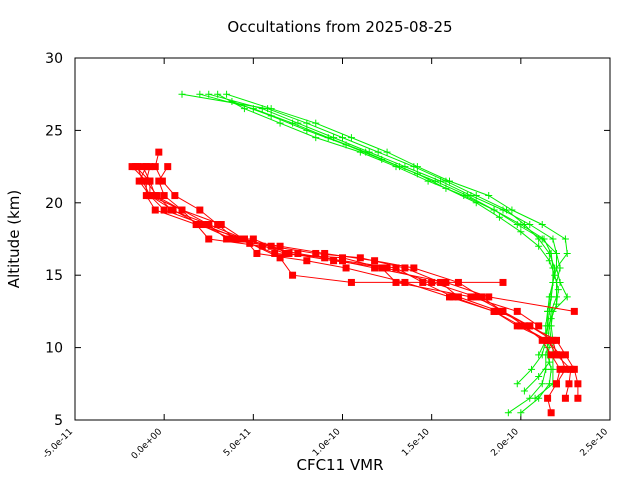 The width and height of the screenshot is (640, 480). What do you see at coordinates (147, 444) in the screenshot?
I see `x-tick-label: 0.0e+00` at bounding box center [147, 444].